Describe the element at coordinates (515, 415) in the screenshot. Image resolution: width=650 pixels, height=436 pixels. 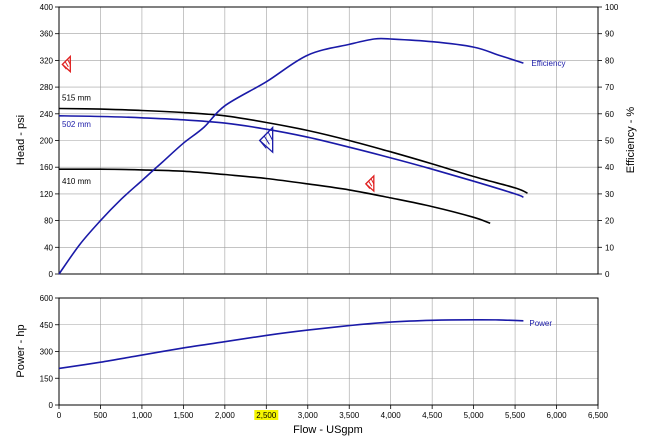
I see `flow-tick-label: 5,500` at that location.